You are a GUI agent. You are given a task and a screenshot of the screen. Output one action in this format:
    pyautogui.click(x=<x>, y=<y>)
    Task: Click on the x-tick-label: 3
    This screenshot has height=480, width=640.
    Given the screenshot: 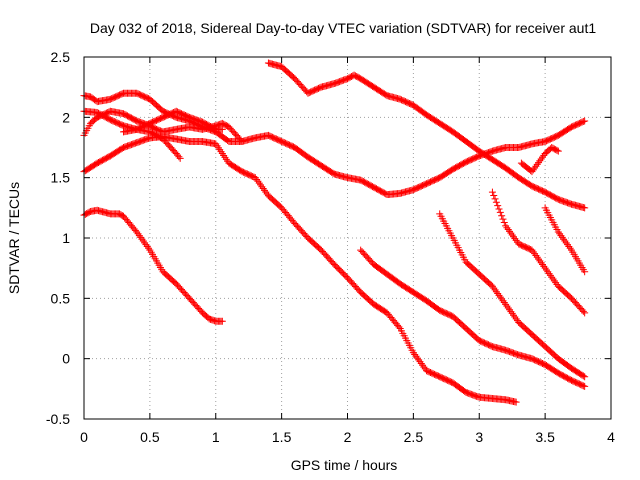 What is the action you would take?
    pyautogui.click(x=479, y=437)
    